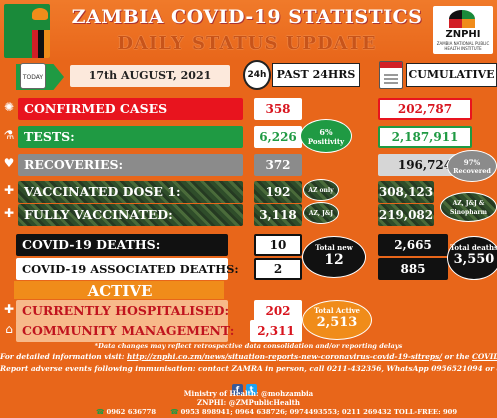 The height and width of the screenshot is (418, 497). I want to click on dashboard-link: COVID-19 dashboard, so click(484, 356).